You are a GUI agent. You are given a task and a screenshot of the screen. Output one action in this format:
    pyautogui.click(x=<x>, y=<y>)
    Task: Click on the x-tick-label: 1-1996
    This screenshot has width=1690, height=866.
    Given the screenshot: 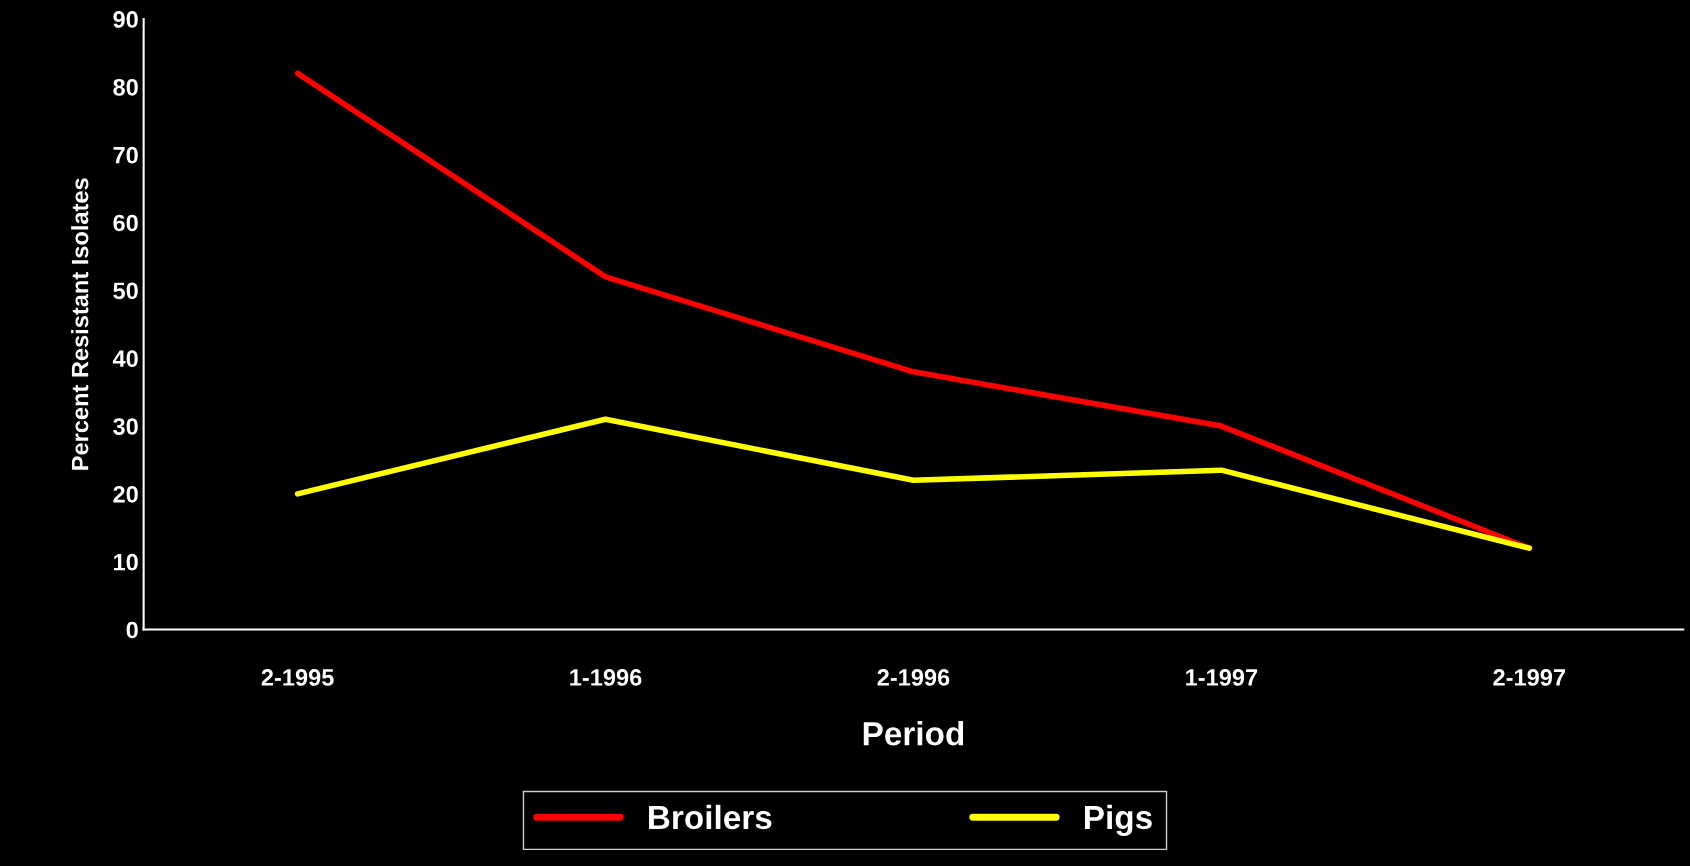 What is the action you would take?
    pyautogui.click(x=606, y=677)
    